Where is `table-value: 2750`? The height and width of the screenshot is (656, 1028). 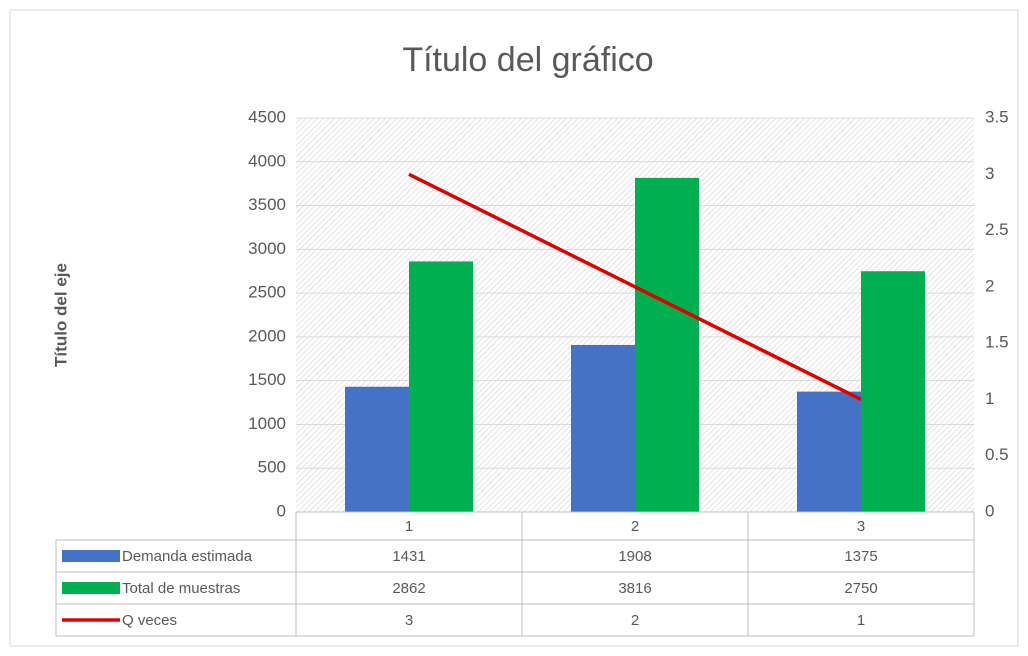 table-value: 2750 is located at coordinates (860, 588).